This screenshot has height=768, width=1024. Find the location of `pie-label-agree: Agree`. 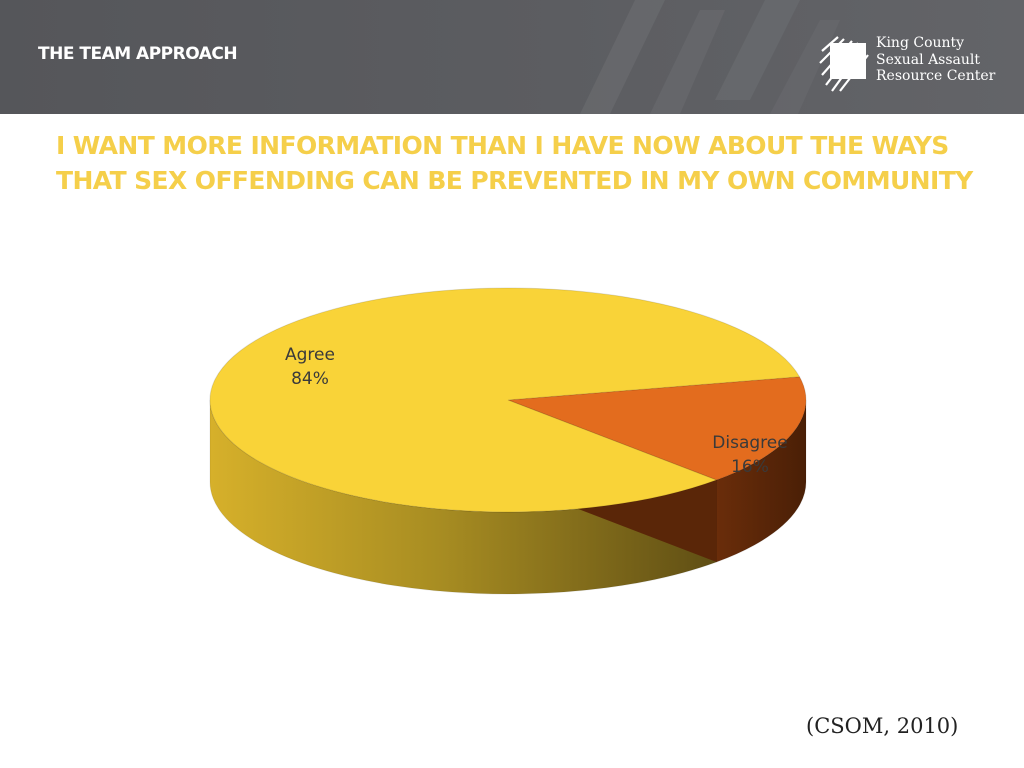

pie-label-agree: Agree is located at coordinates (310, 355).